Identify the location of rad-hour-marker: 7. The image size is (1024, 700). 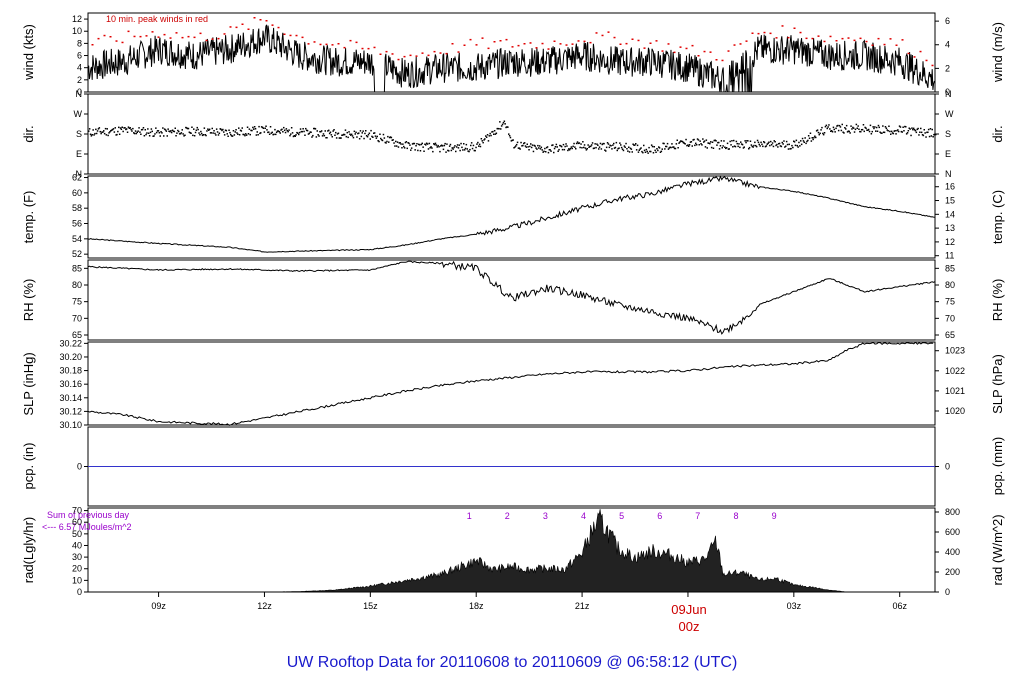
(697, 516).